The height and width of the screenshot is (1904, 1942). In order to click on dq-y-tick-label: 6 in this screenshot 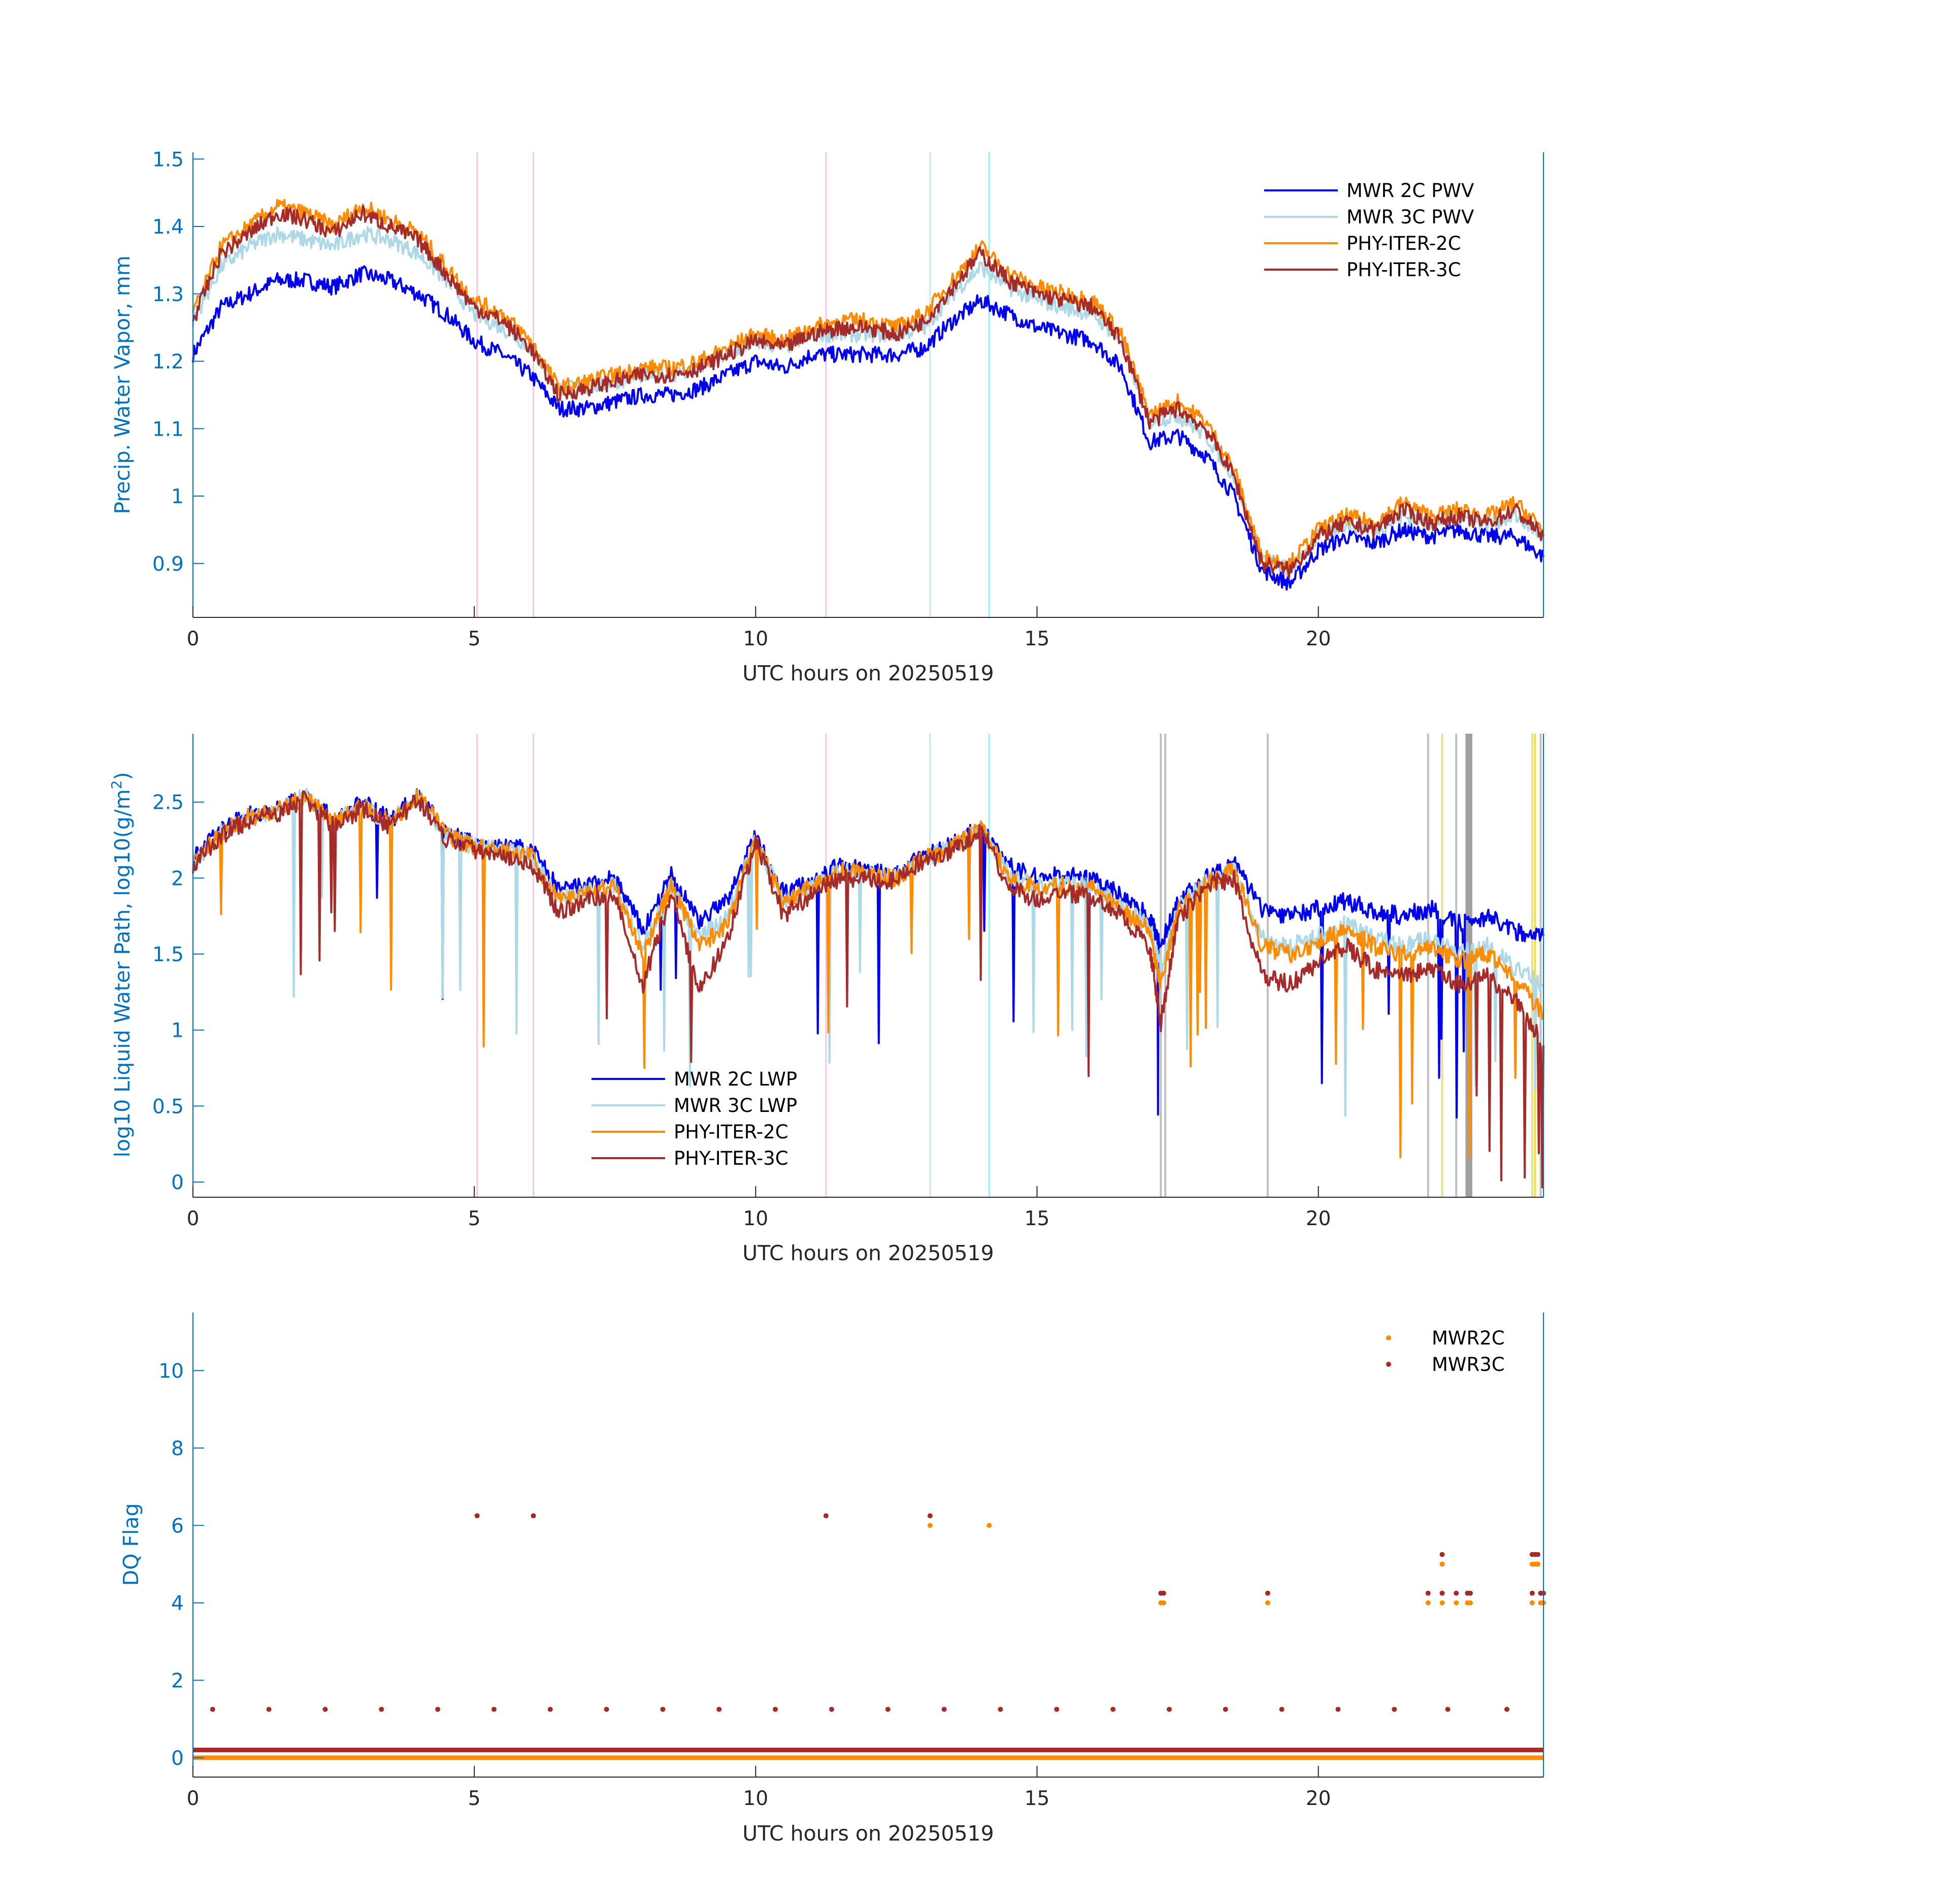, I will do `click(177, 1526)`.